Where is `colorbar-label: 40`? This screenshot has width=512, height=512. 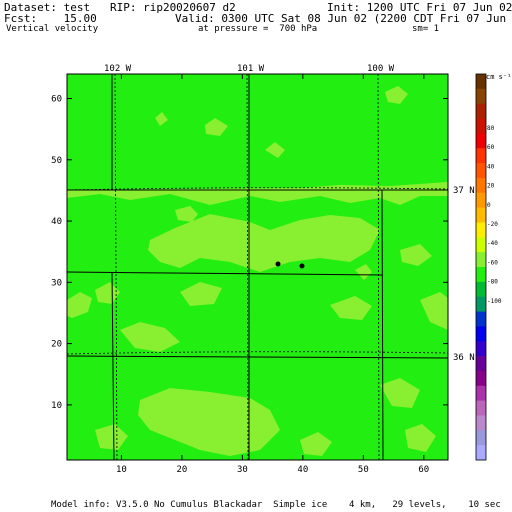
colorbar-label: 40 is located at coordinates (491, 166).